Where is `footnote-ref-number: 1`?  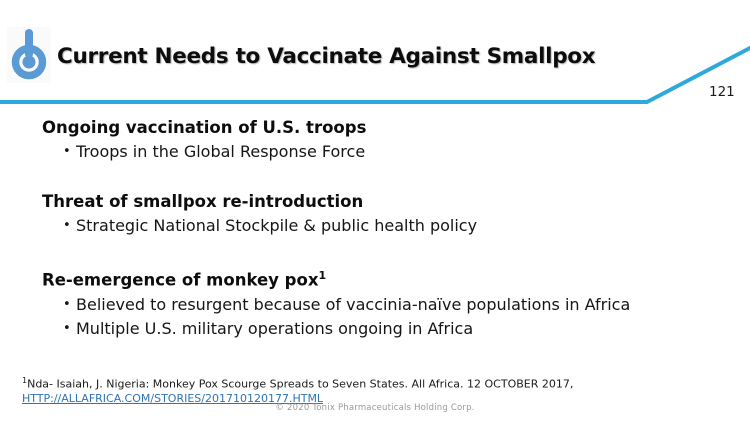 footnote-ref-number: 1 is located at coordinates (25, 380).